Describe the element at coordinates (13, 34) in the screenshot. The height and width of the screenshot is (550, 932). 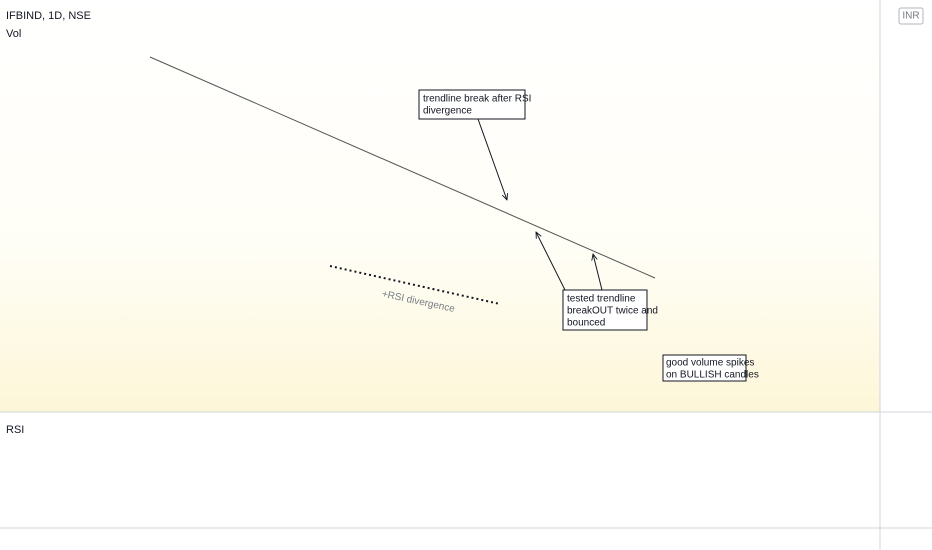
I see `volume-label: Vol` at that location.